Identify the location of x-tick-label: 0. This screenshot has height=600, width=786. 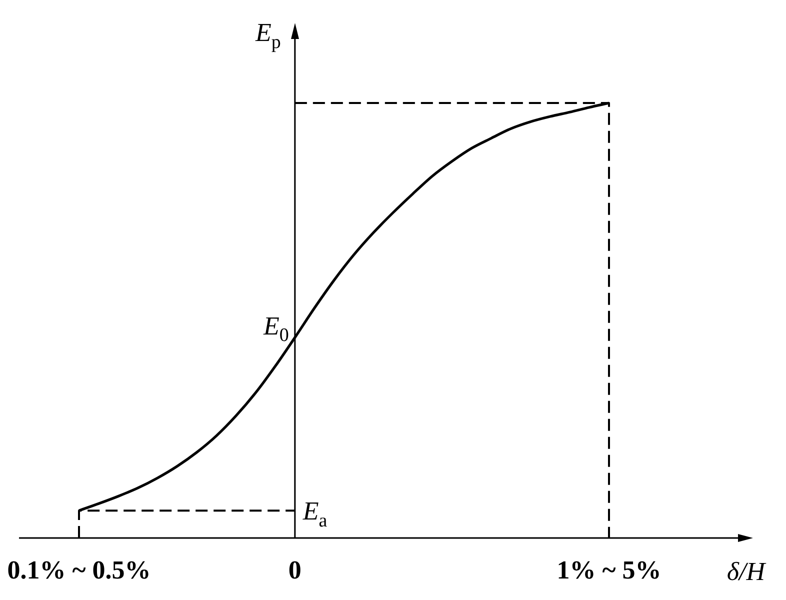
(295, 569).